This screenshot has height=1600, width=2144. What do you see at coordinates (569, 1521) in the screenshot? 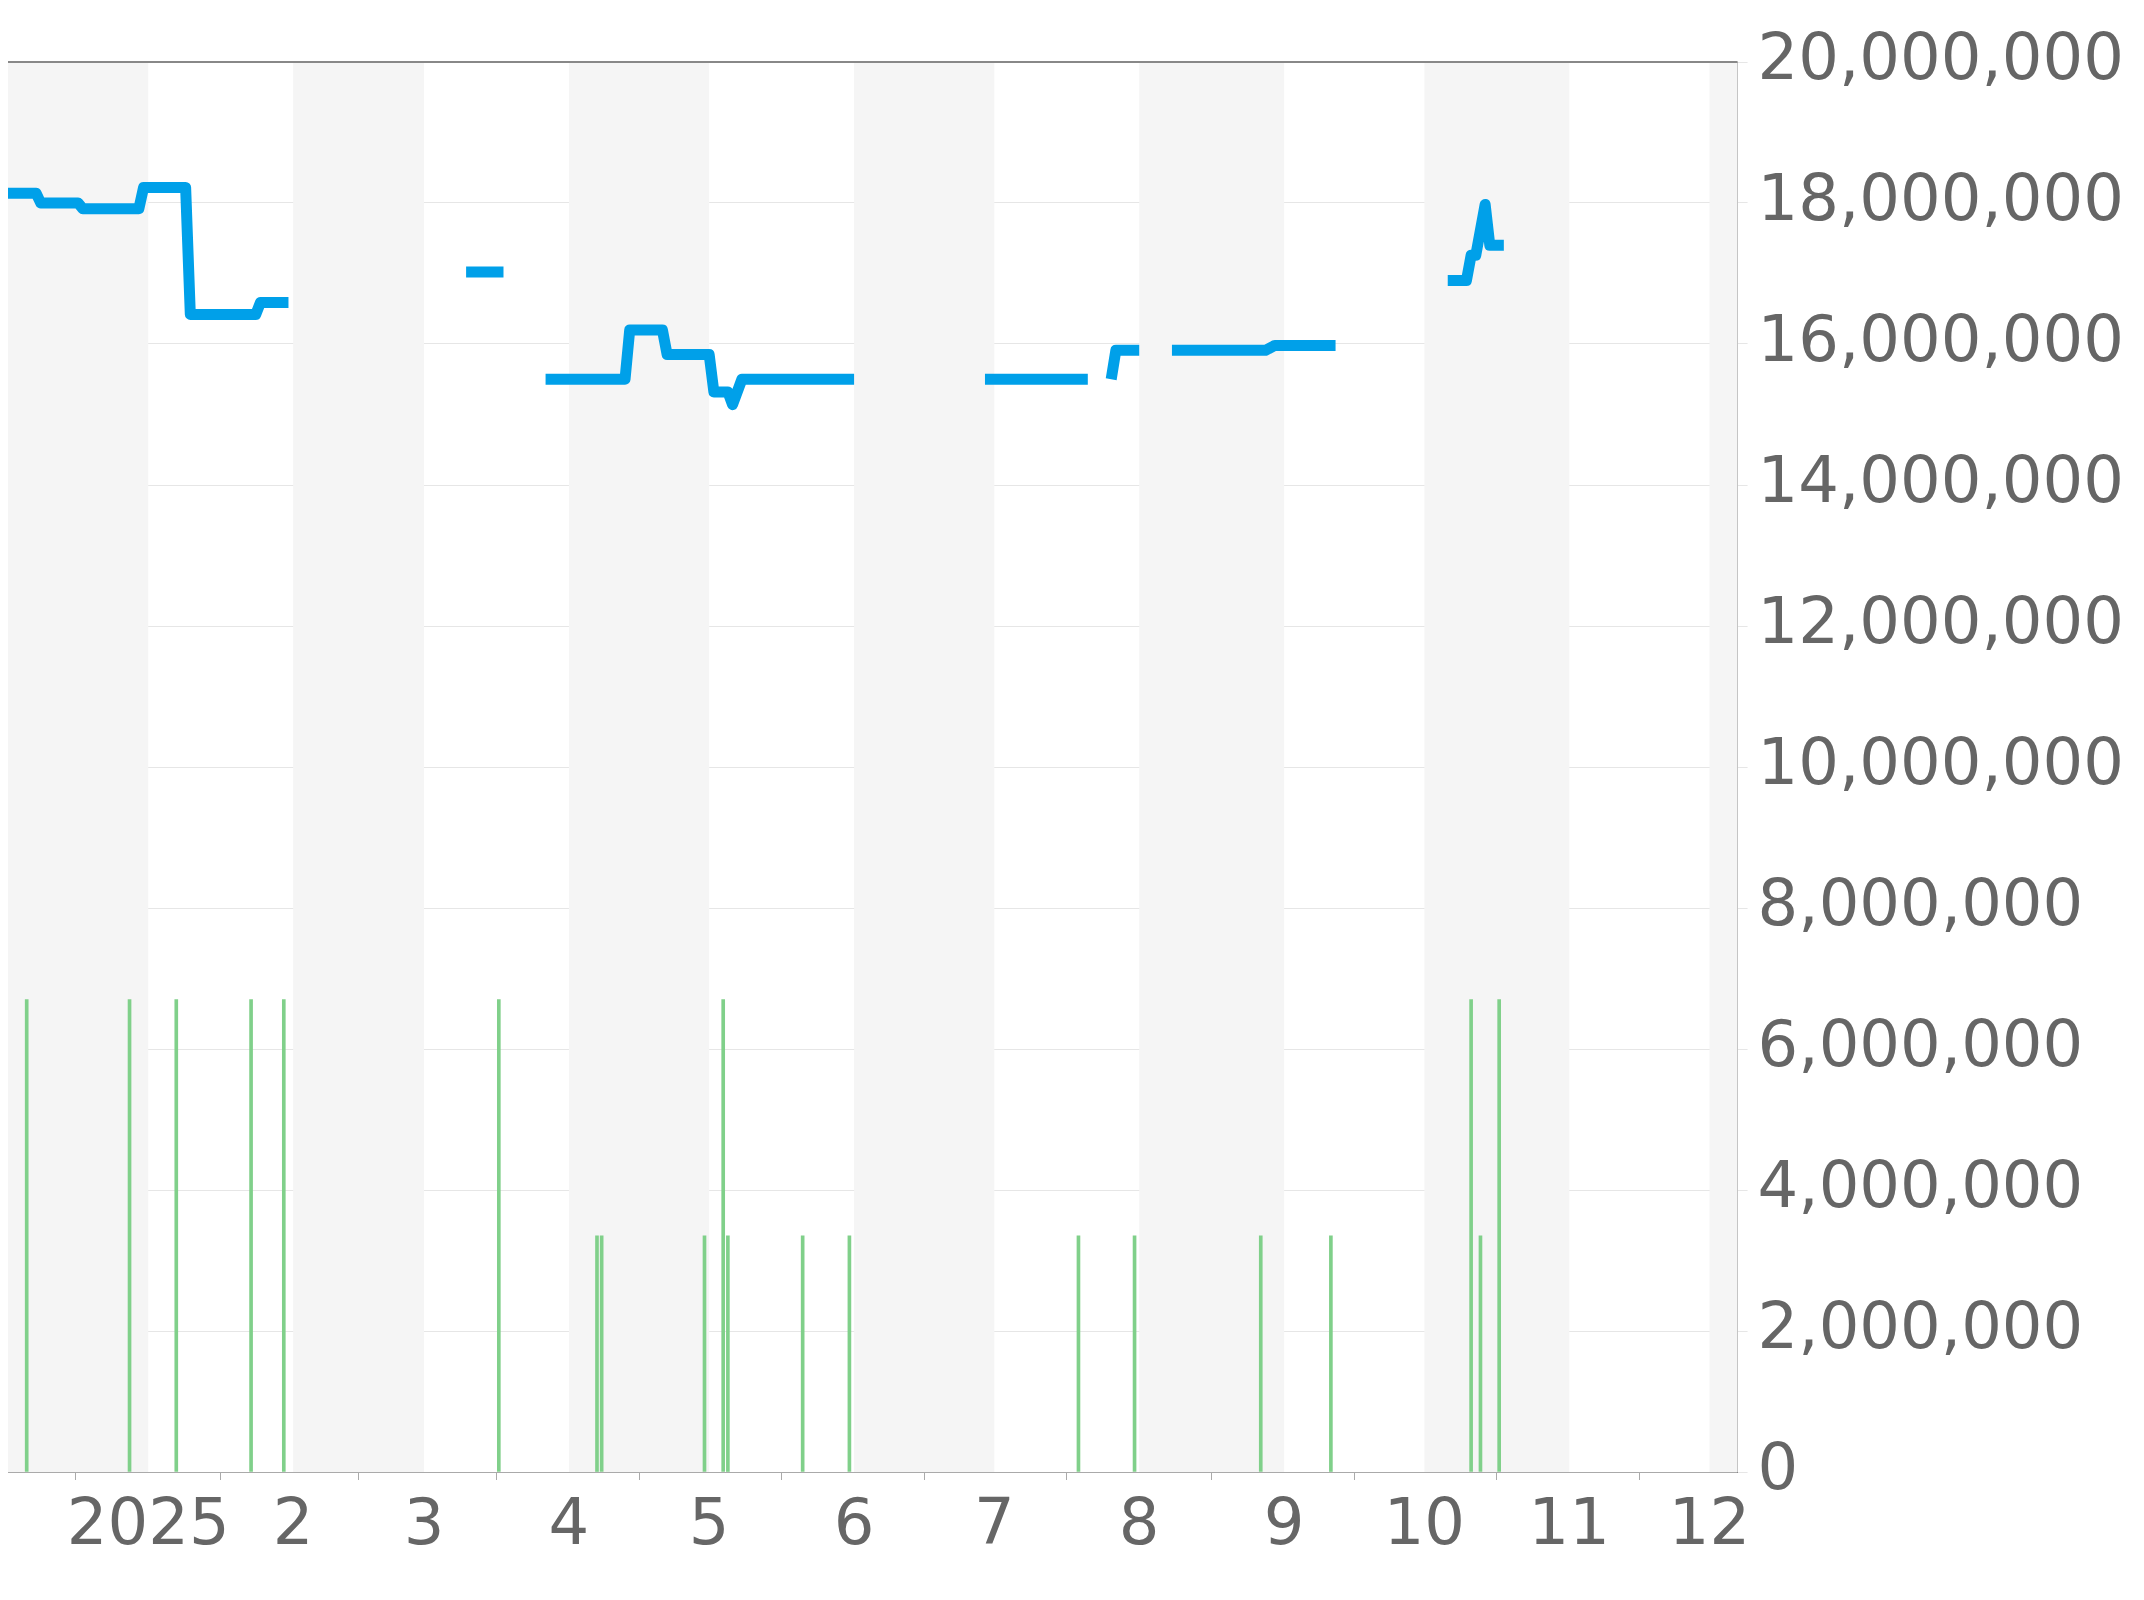
I see `x-tick-label: 4` at bounding box center [569, 1521].